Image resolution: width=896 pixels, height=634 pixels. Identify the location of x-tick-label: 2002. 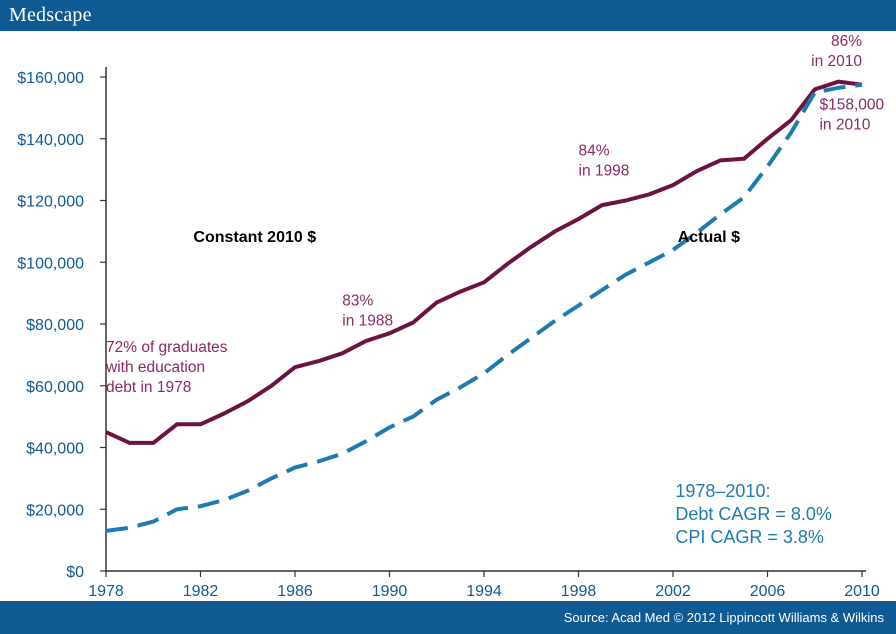
(673, 591).